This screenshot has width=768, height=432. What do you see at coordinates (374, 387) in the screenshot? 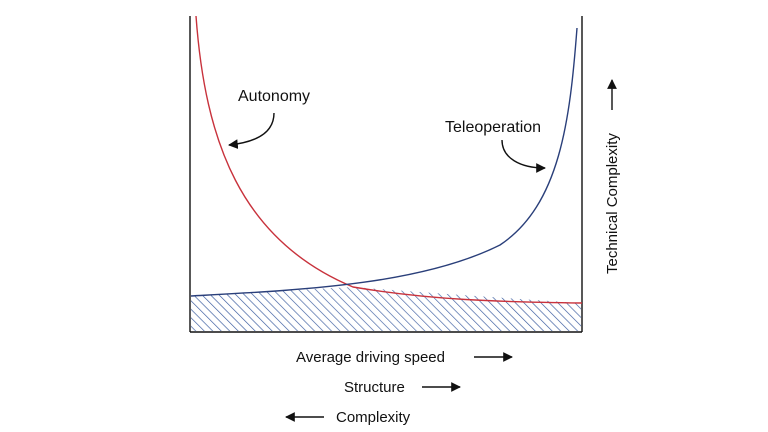
I see `x-axis-label-structure: Structure` at bounding box center [374, 387].